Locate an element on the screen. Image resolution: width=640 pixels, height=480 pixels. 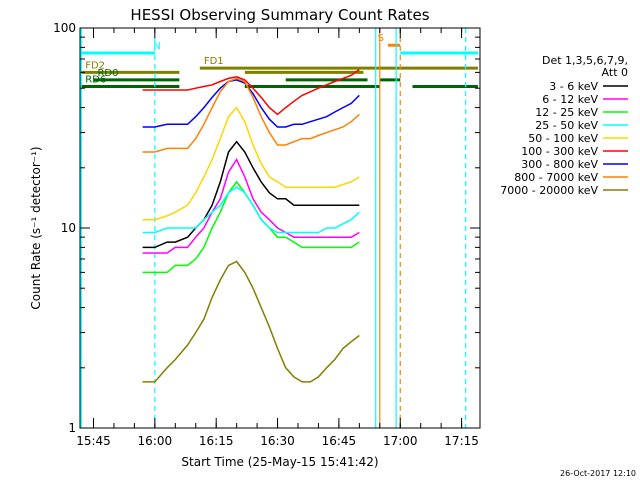
x-tick-label: 16:30 is located at coordinates (277, 441).